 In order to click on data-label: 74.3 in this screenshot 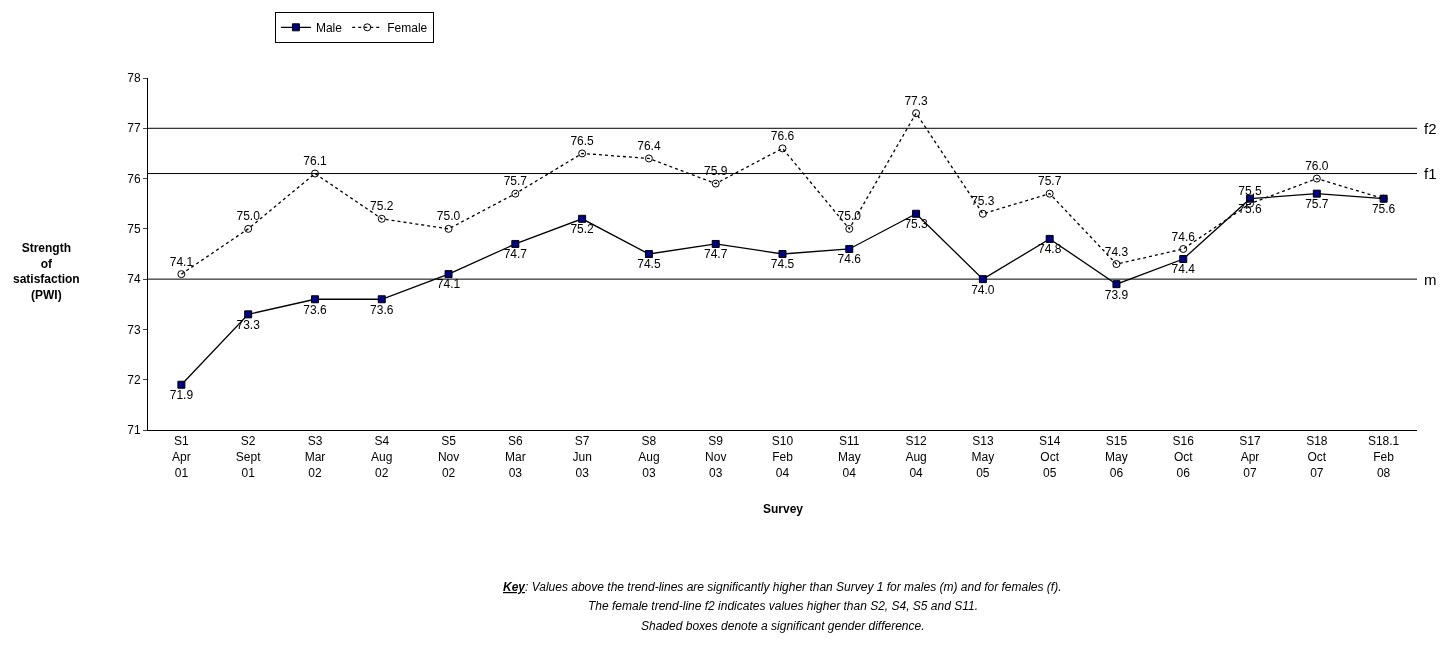, I will do `click(1116, 251)`.